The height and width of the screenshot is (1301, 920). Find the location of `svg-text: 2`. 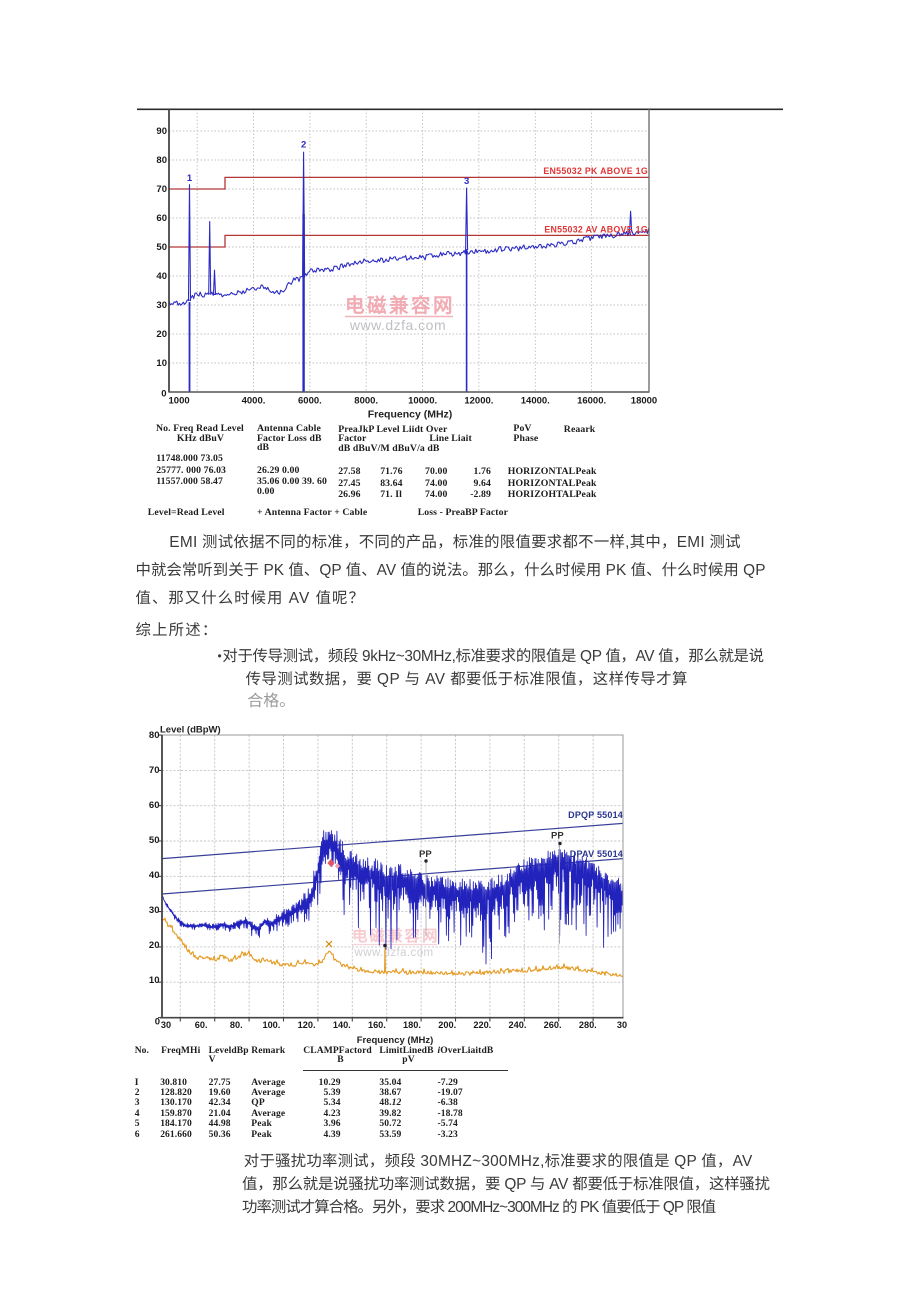

svg-text: 2 is located at coordinates (303, 145).